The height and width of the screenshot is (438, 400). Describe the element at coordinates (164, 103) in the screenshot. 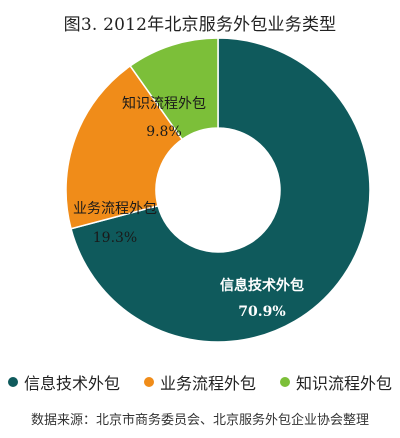

I see `slice-kpo-label: 知识流程外包` at that location.